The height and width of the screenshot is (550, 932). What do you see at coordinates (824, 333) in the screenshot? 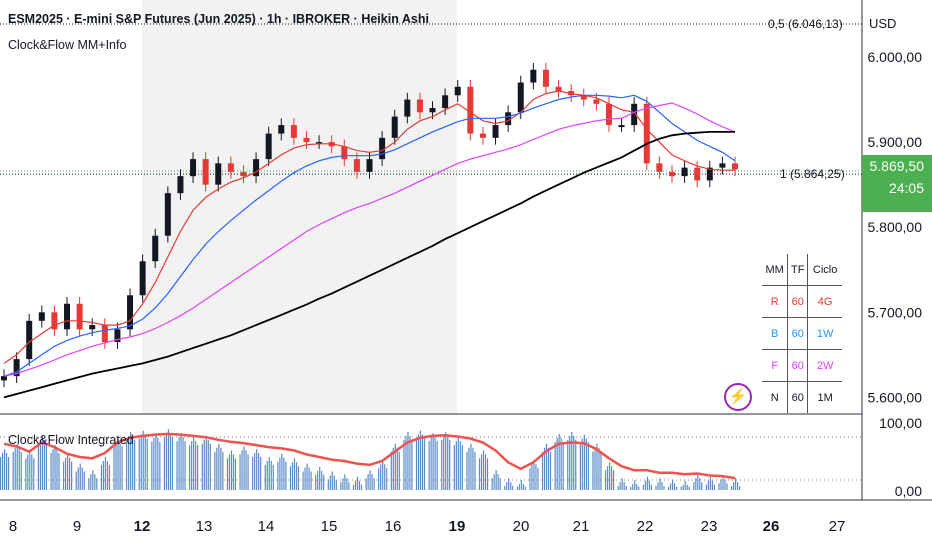
I see `legend-ciclo: 1W` at bounding box center [824, 333].